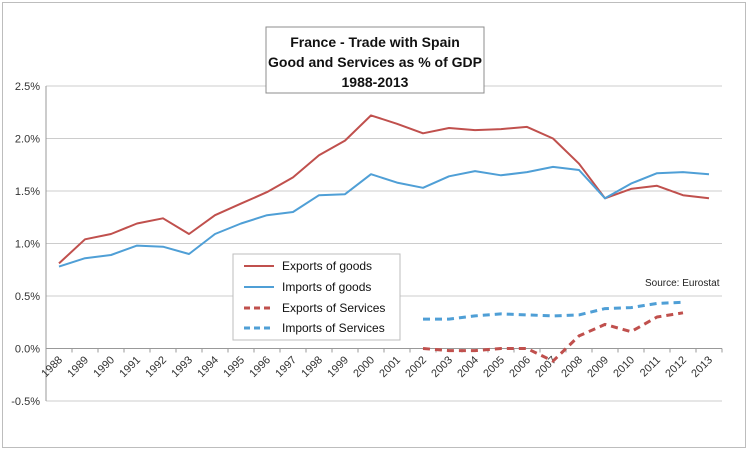  What do you see at coordinates (208, 367) in the screenshot?
I see `x-tick-label: 1994` at bounding box center [208, 367].